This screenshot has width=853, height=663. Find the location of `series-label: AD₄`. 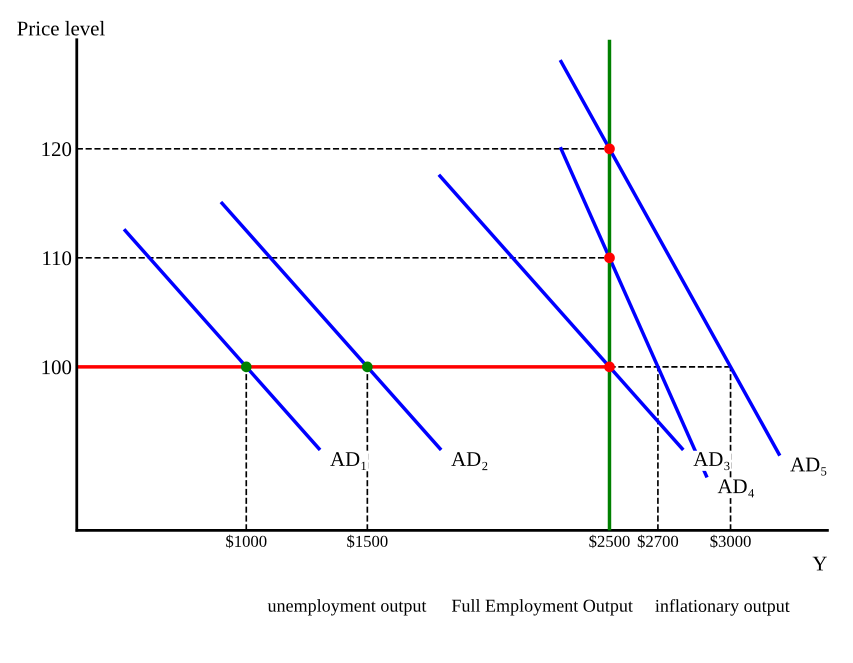

series-label: AD₄ is located at coordinates (736, 488).